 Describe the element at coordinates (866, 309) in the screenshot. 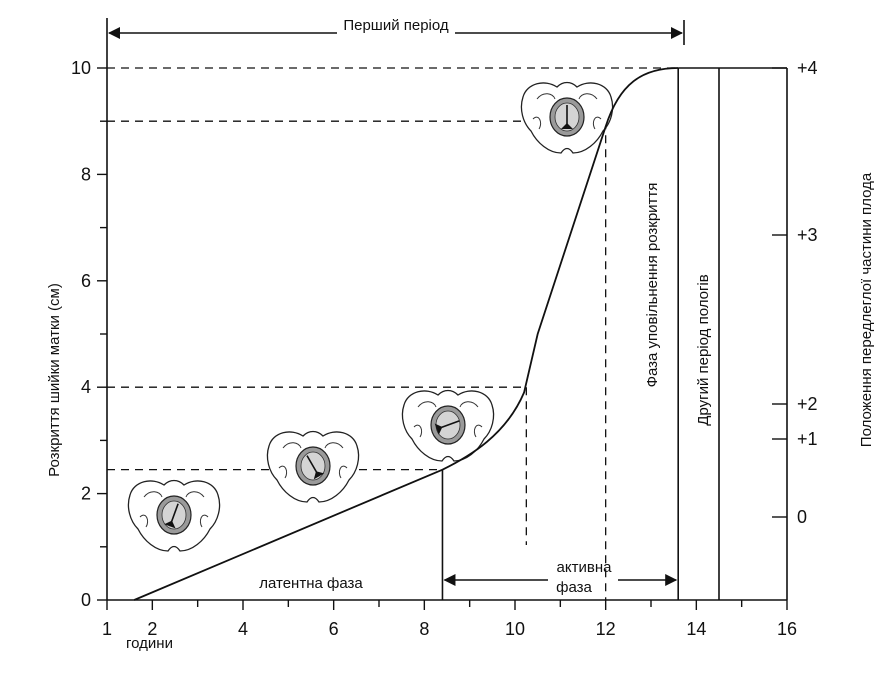

I see `y2-axis-label: Положення передлеглої частини плода` at that location.